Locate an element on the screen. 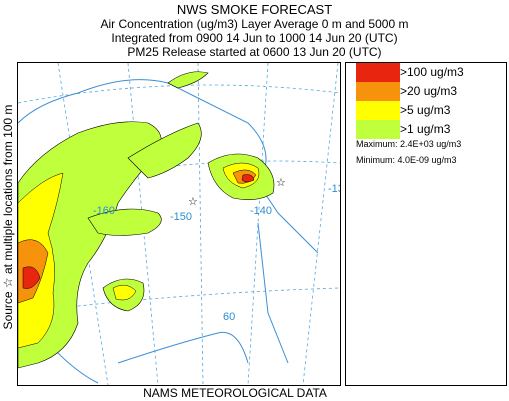 This screenshot has height=401, width=509. lon-label-160: -160 is located at coordinates (104, 211).